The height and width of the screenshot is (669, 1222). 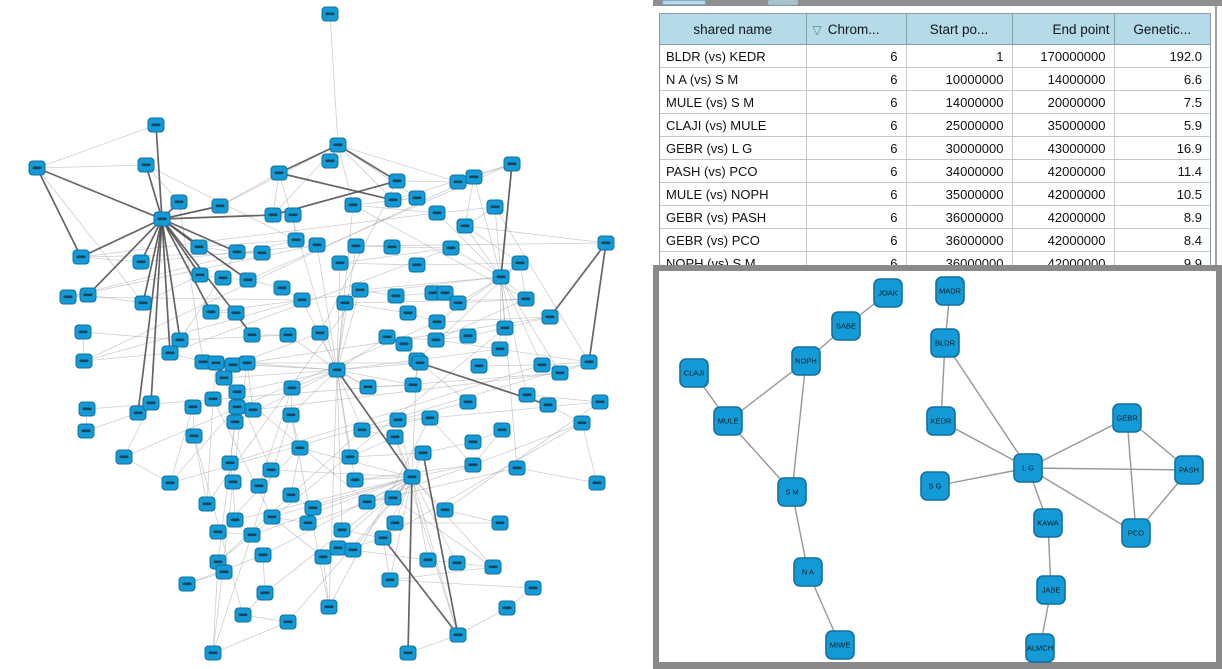 What do you see at coordinates (959, 148) in the screenshot?
I see `table-cell: 30000000` at bounding box center [959, 148].